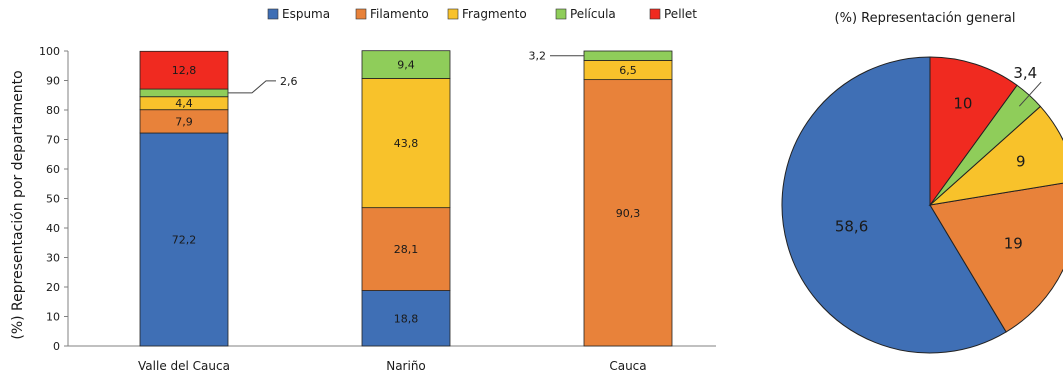 Image resolution: width=1063 pixels, height=384 pixels. I want to click on legend-item-espuma: Espuma, so click(298, 14).